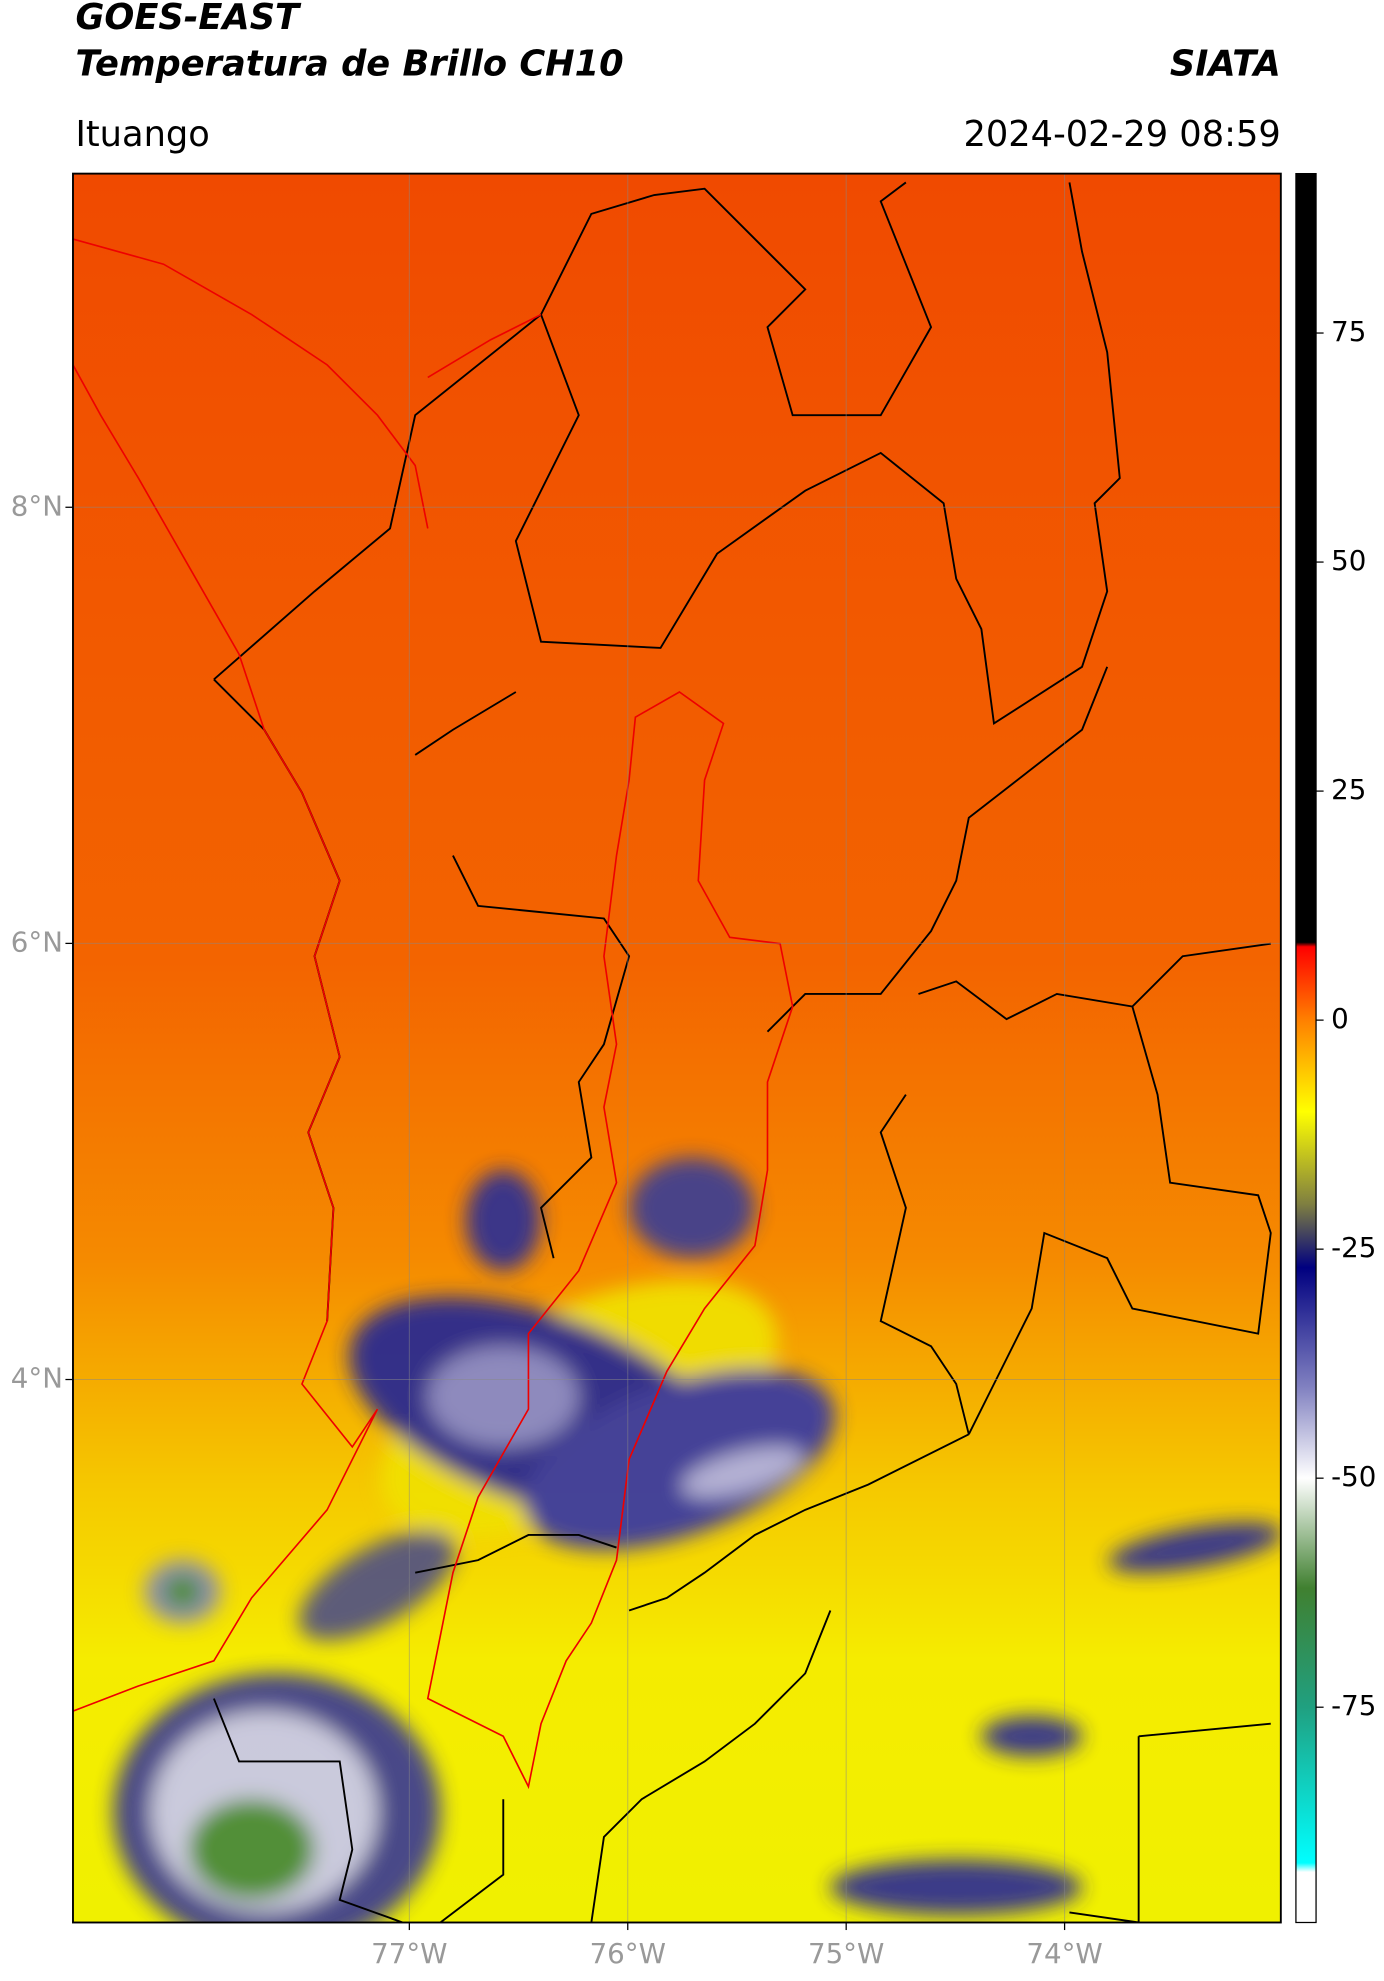  I want to click on colorbar-tick-label: 75, so click(1348, 331).